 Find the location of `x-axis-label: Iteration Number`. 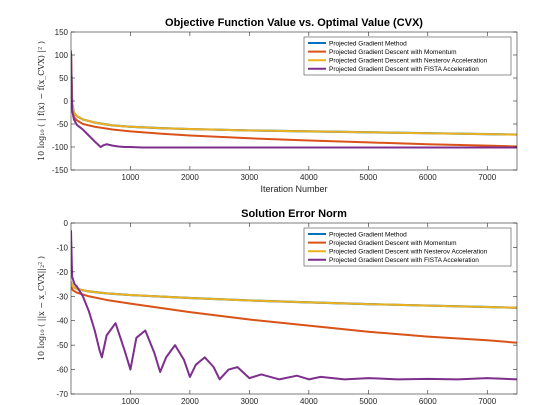

x-axis-label: Iteration Number is located at coordinates (293, 189).